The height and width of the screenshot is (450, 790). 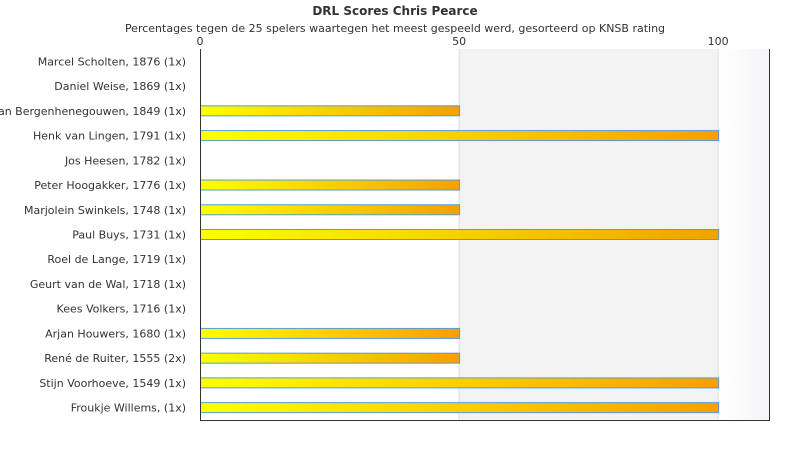 I want to click on category-label: Kees Volkers, 1716 (1x), so click(x=121, y=309).